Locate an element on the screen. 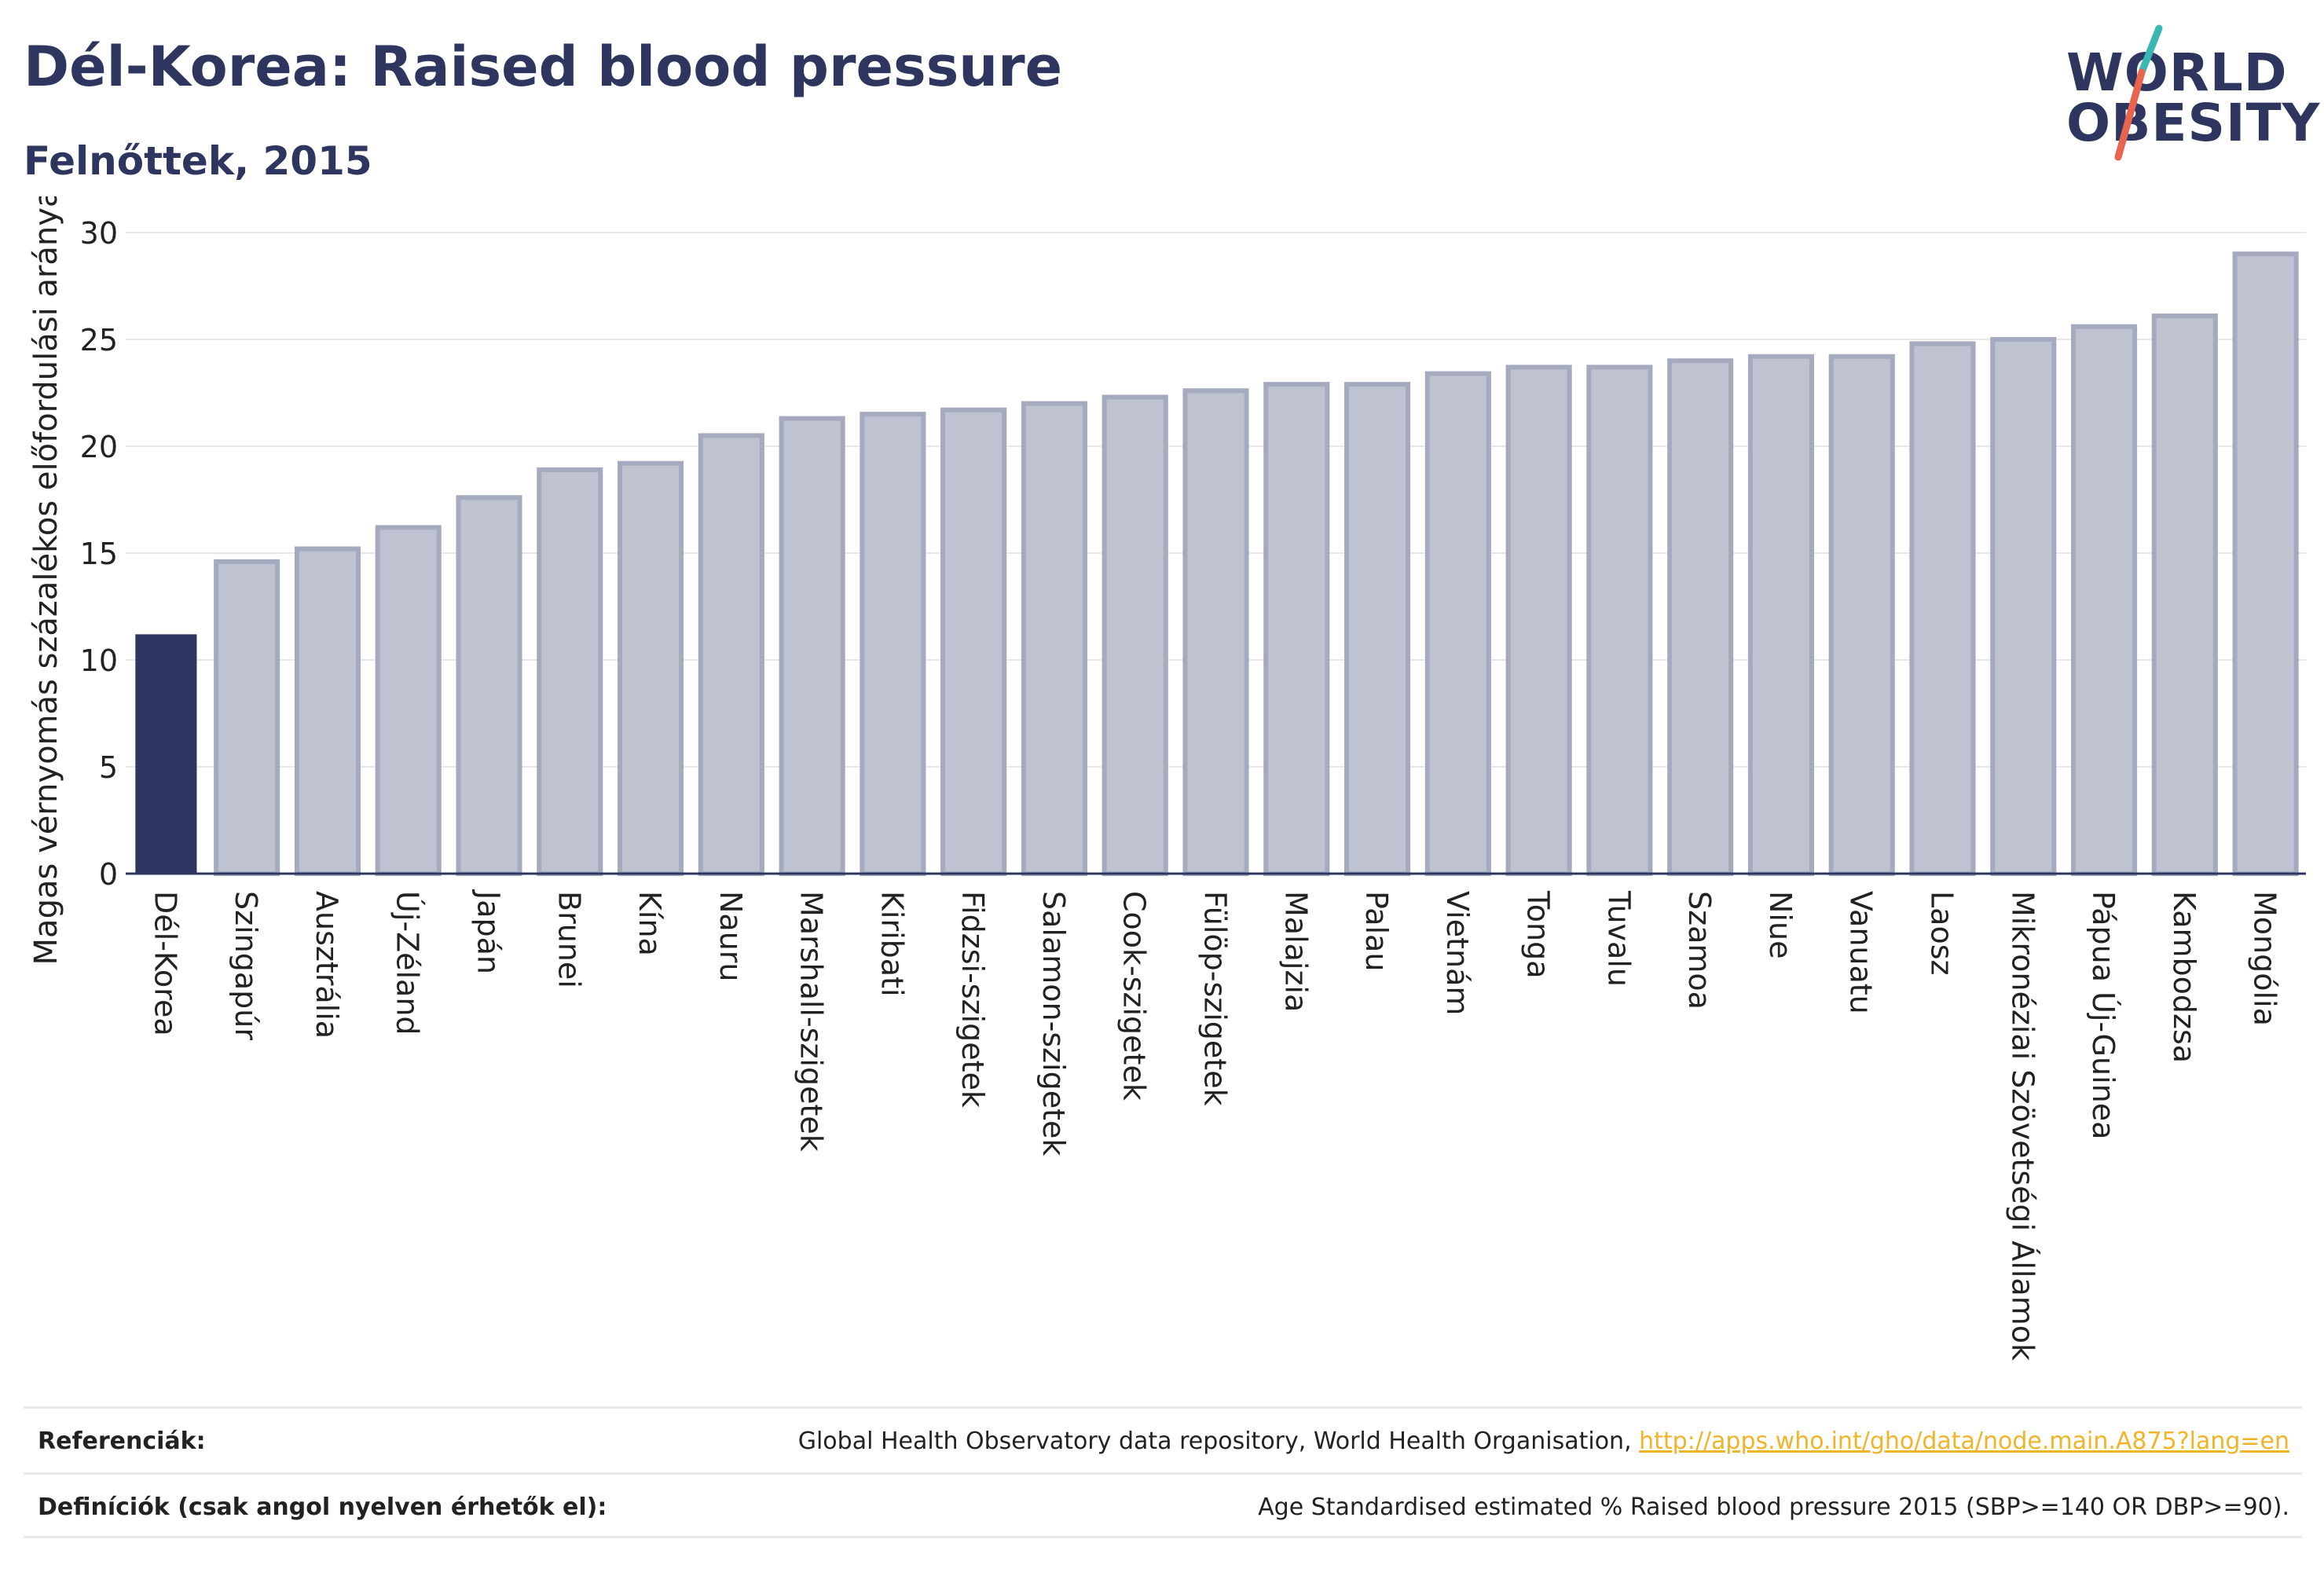  y-tick-label: 20 is located at coordinates (99, 447).